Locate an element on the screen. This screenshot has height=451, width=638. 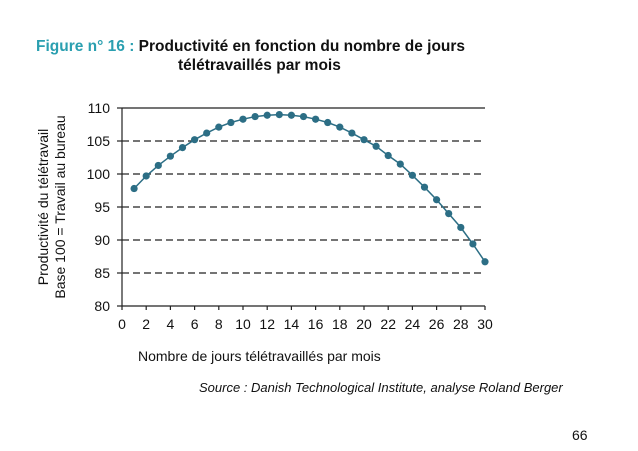
x-tick-label-6: 6 is located at coordinates (195, 324).